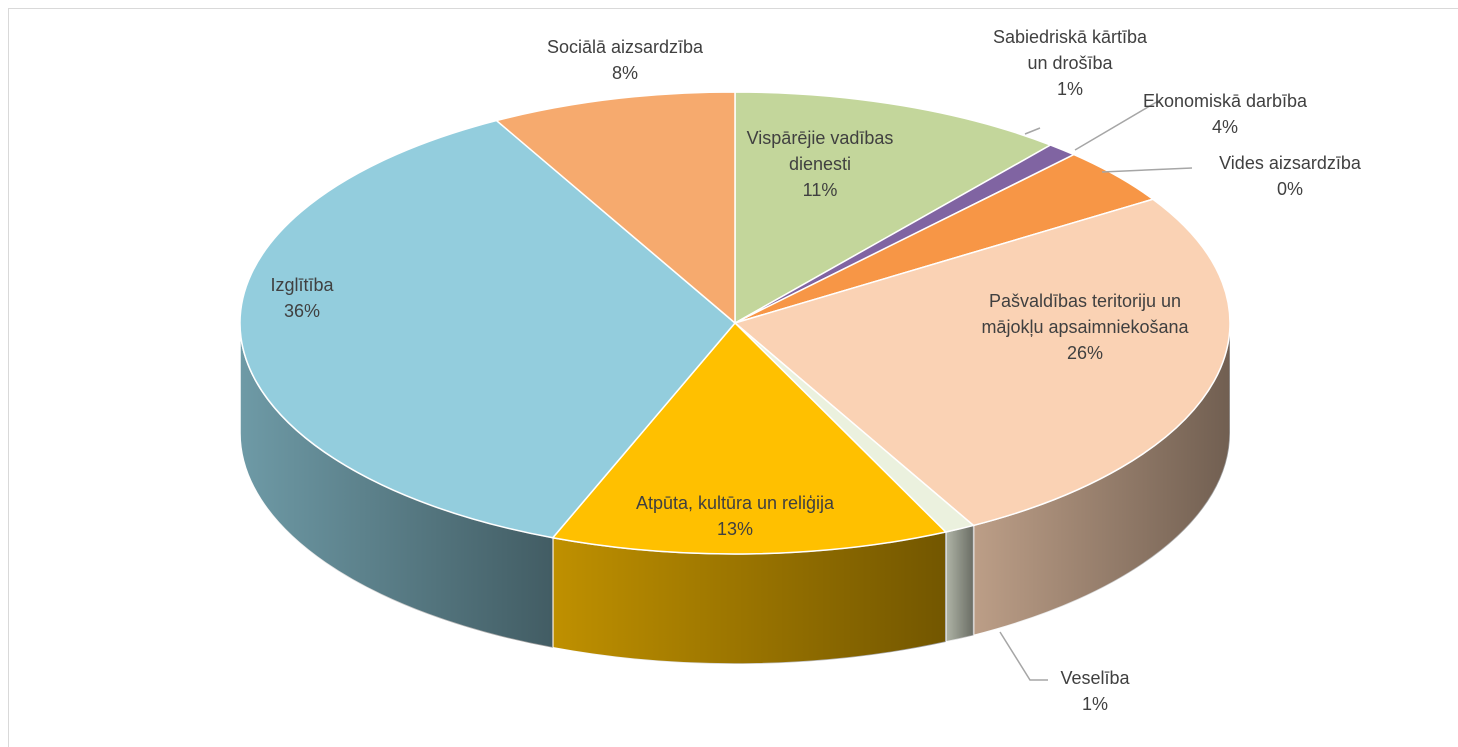 Image resolution: width=1458 pixels, height=747 pixels. Describe the element at coordinates (735, 503) in the screenshot. I see `category-label: Atpūta, kultūra un reliģija` at that location.